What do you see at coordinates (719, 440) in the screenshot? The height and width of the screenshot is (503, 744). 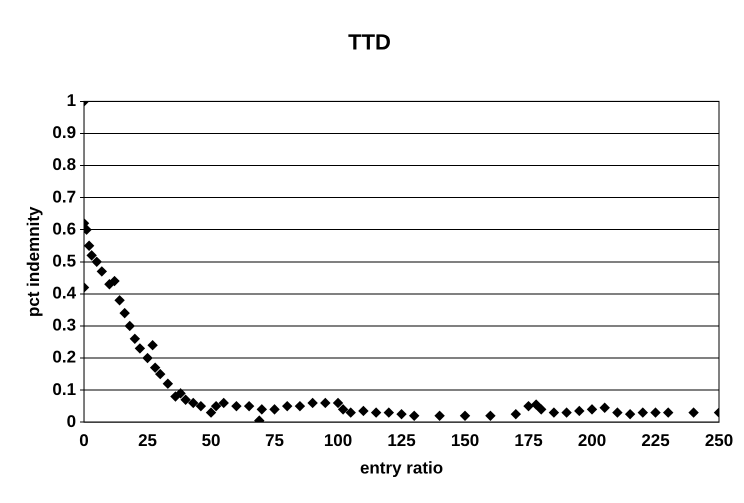 I see `x-tick-label: 250` at bounding box center [719, 440].